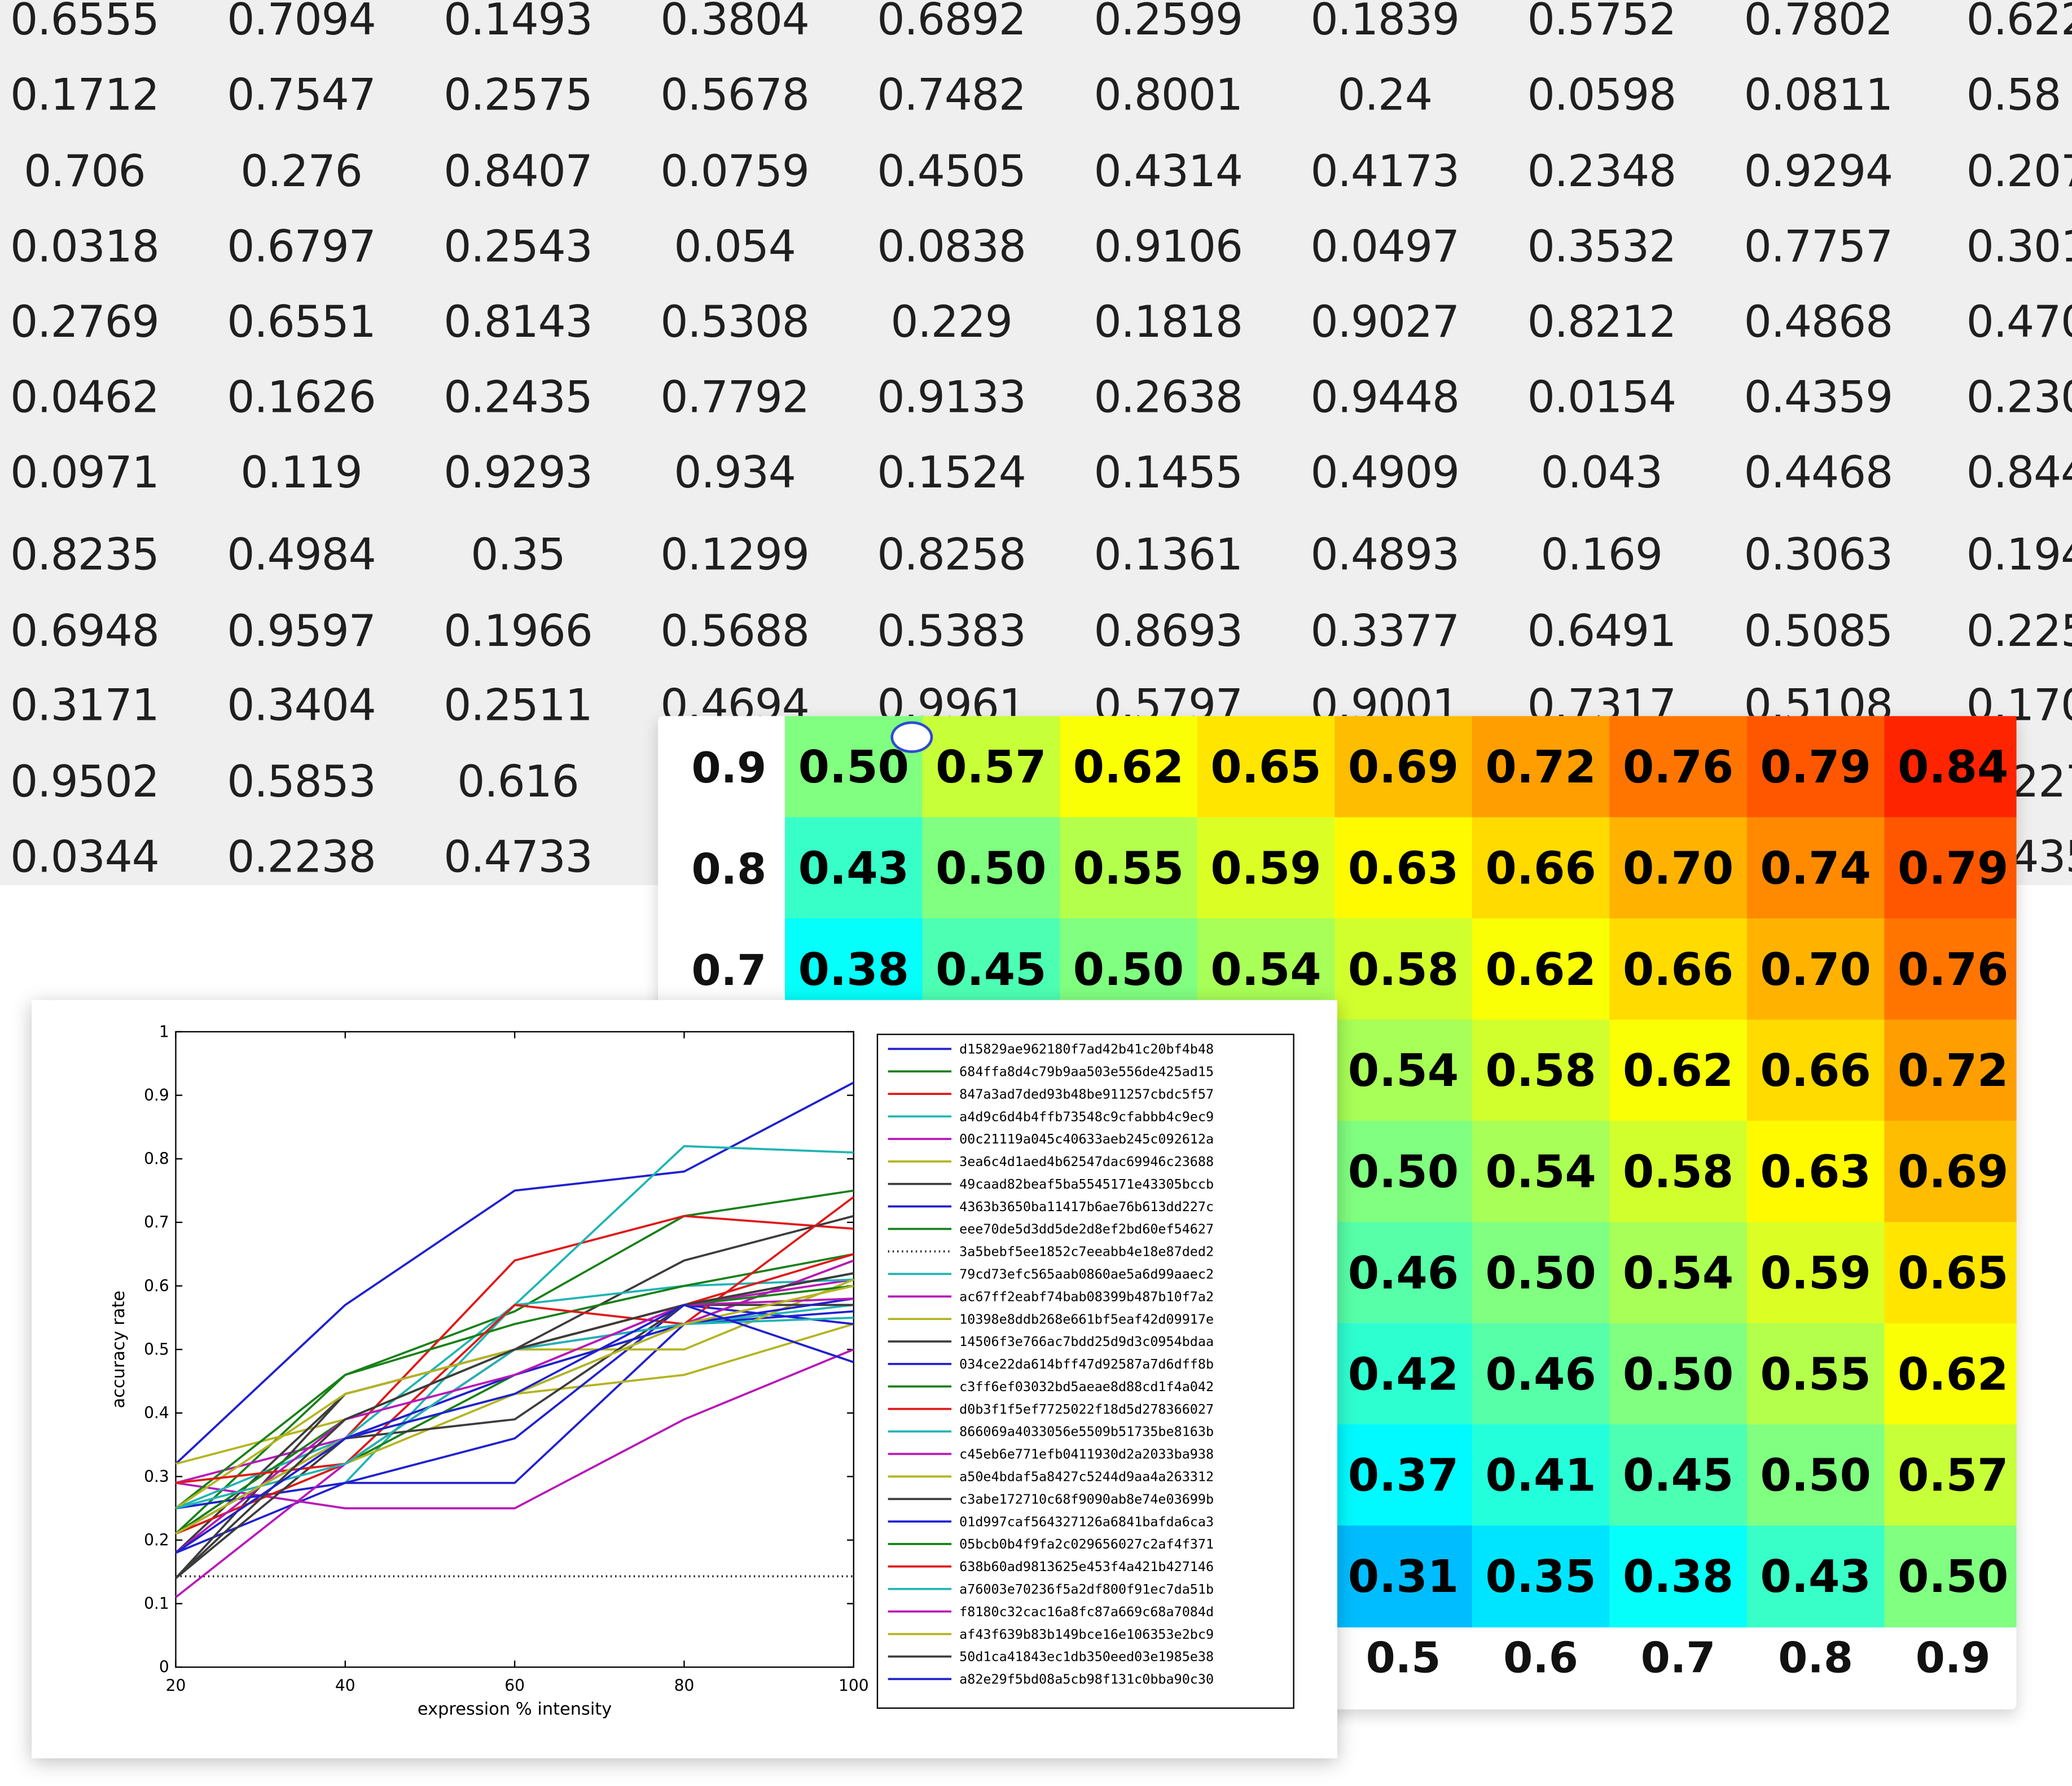 The width and height of the screenshot is (2072, 1786). I want to click on matrix-cell: 0.194, so click(2019, 554).